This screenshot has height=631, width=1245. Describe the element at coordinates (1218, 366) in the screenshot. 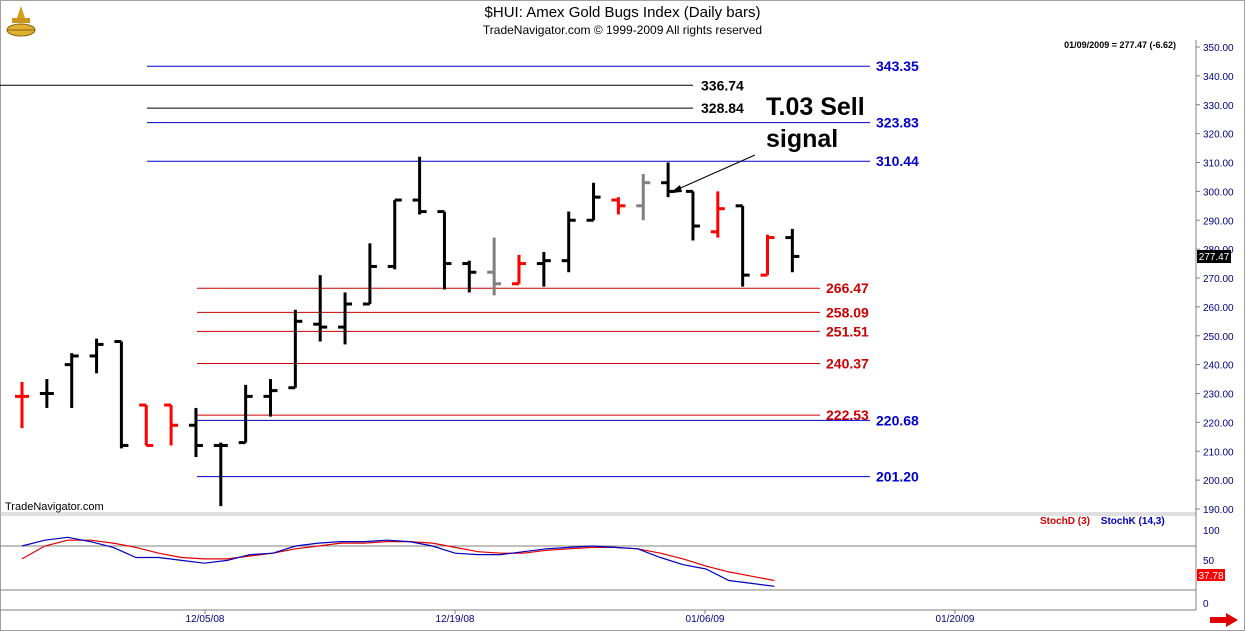

I see `y-tick-label: 240.00` at that location.